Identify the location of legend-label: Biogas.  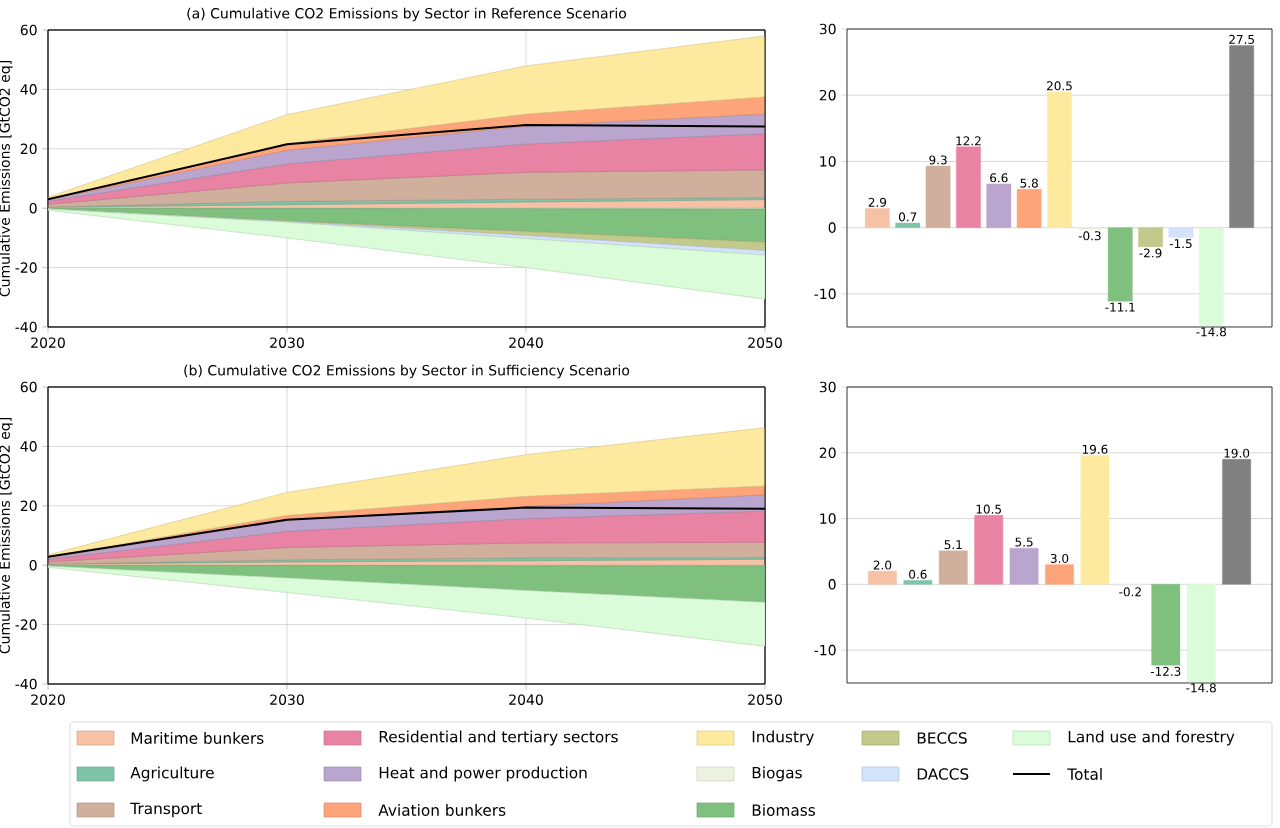
(777, 774).